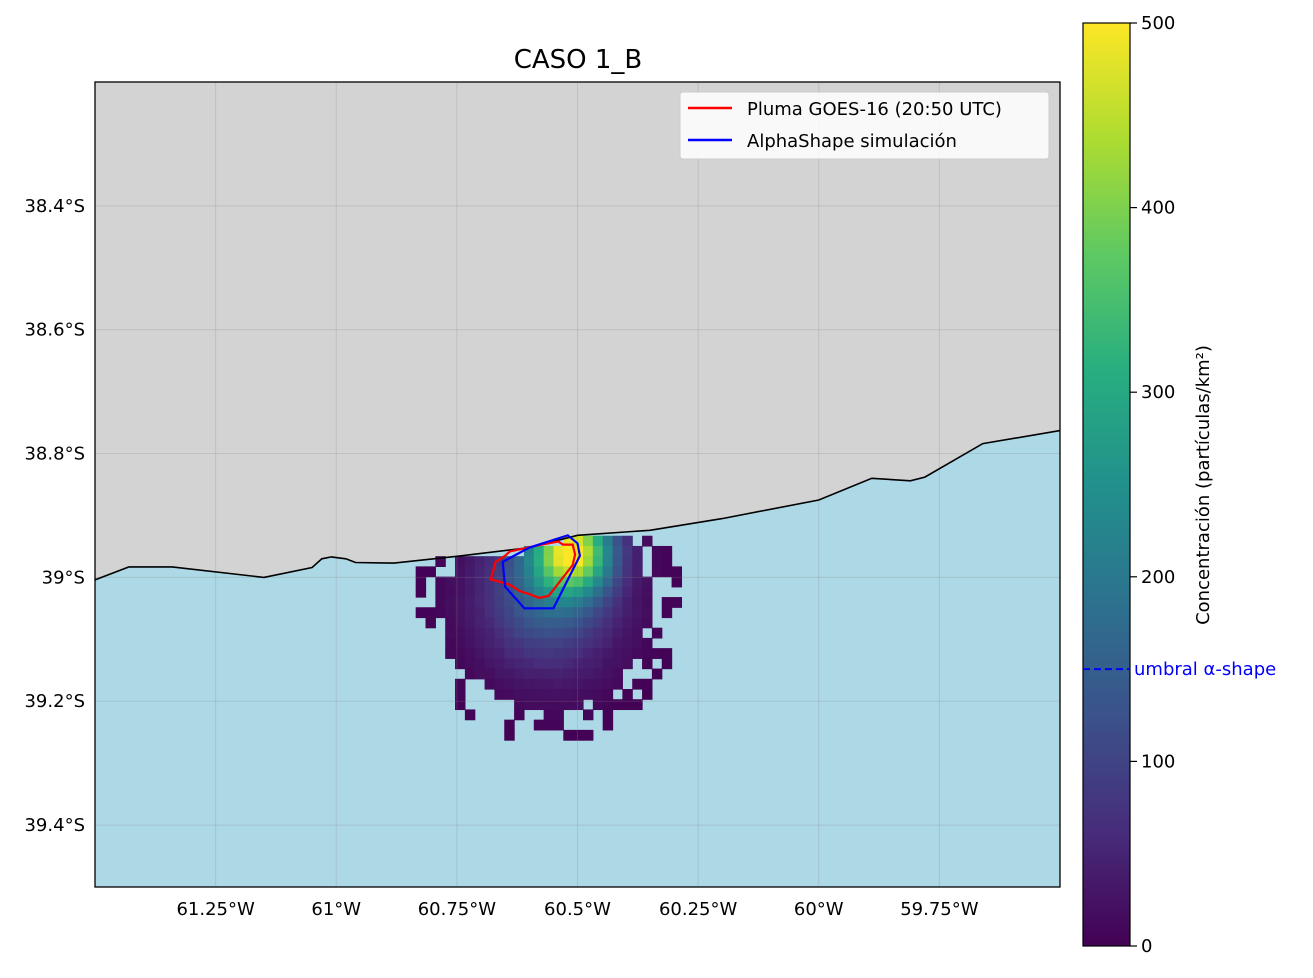 The image size is (1313, 978). Describe the element at coordinates (1205, 669) in the screenshot. I see `threshold-label: umbral α-shape` at that location.